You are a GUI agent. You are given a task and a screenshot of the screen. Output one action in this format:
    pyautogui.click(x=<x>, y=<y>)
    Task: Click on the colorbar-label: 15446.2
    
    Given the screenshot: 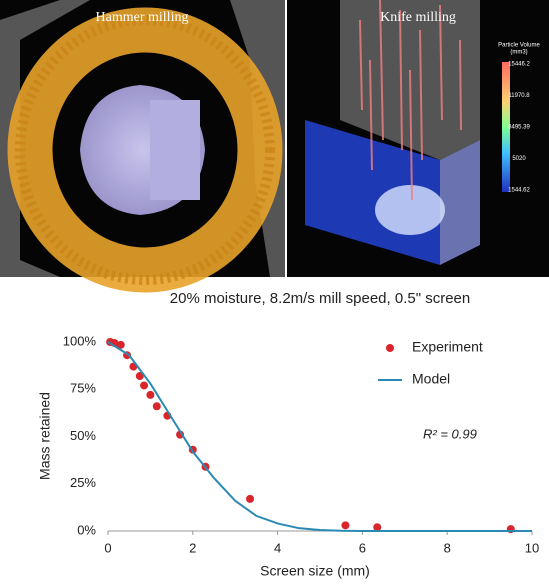 What is the action you would take?
    pyautogui.click(x=519, y=65)
    